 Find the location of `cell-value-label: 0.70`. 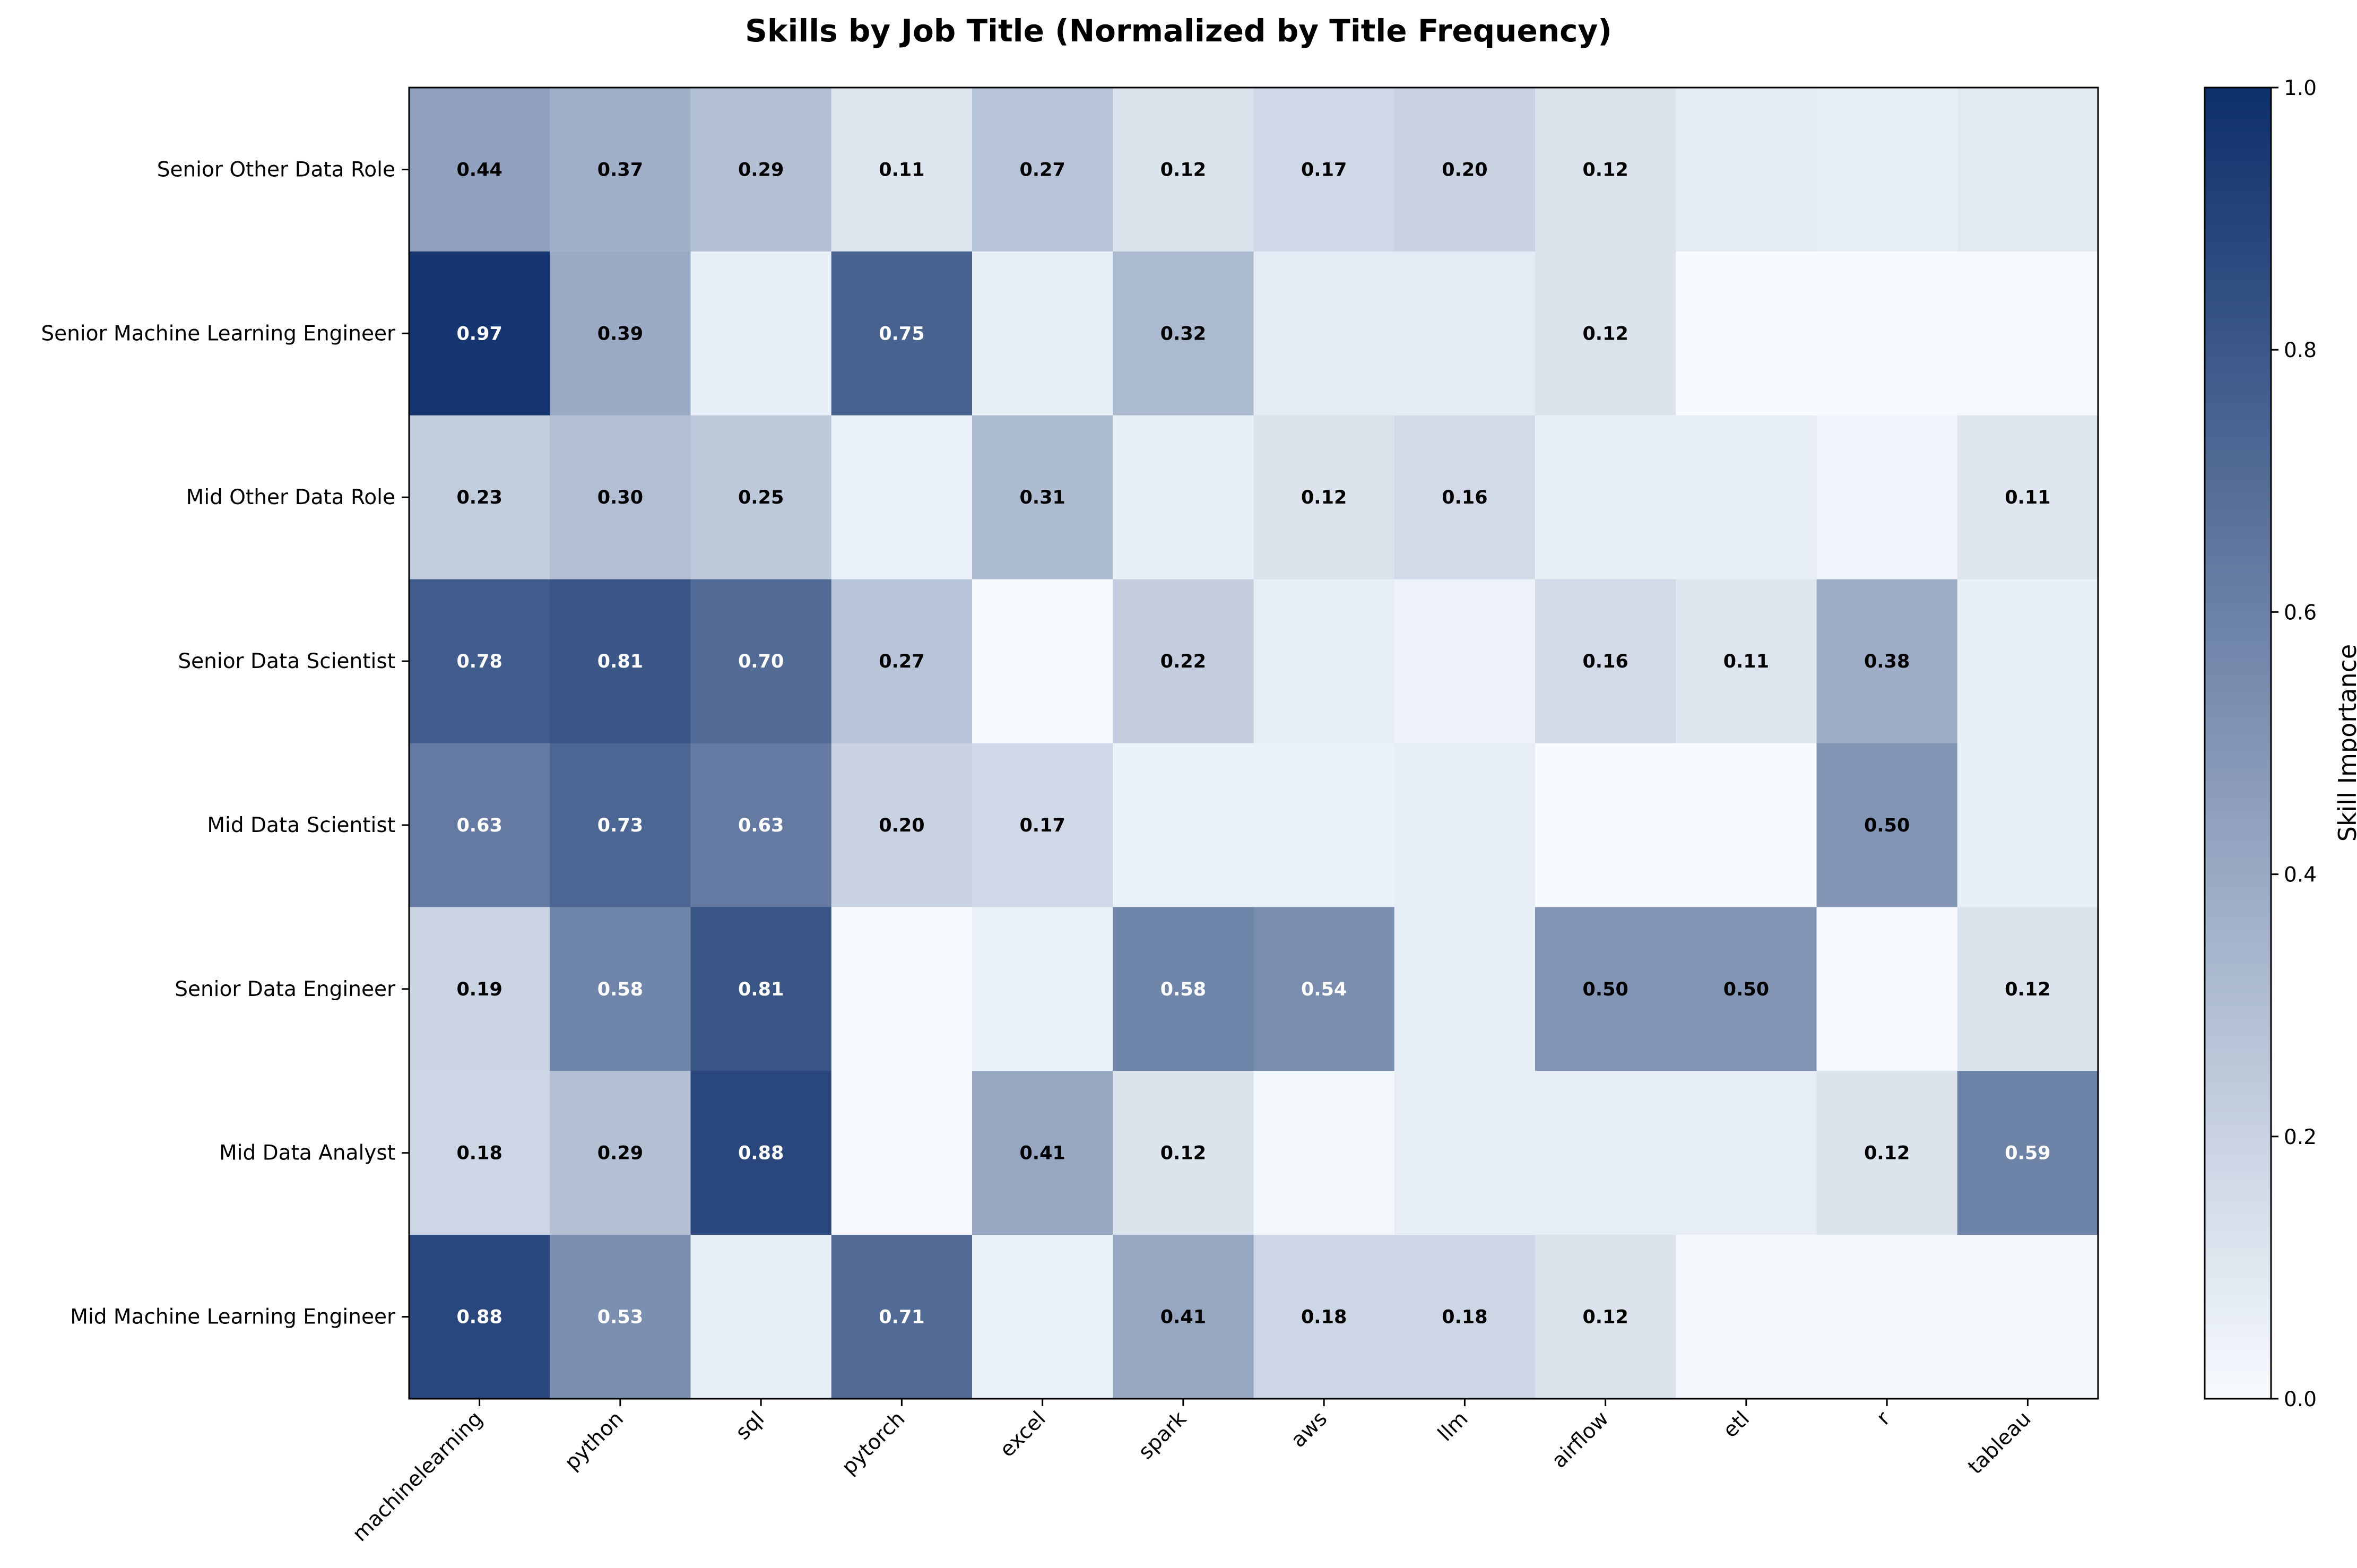

cell-value-label: 0.70 is located at coordinates (761, 661).